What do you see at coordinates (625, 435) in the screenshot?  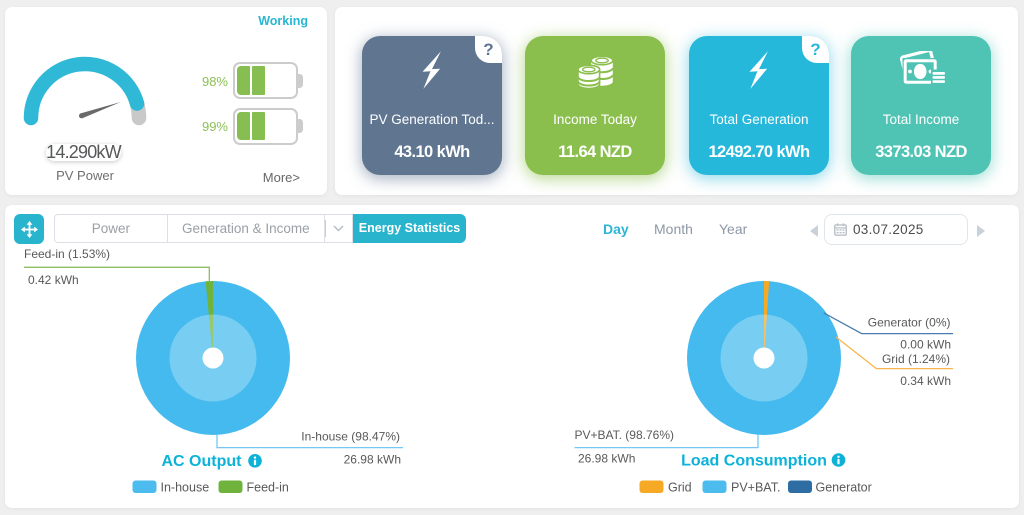 I see `svg-text: PV+BAT. (98.76%)` at bounding box center [625, 435].